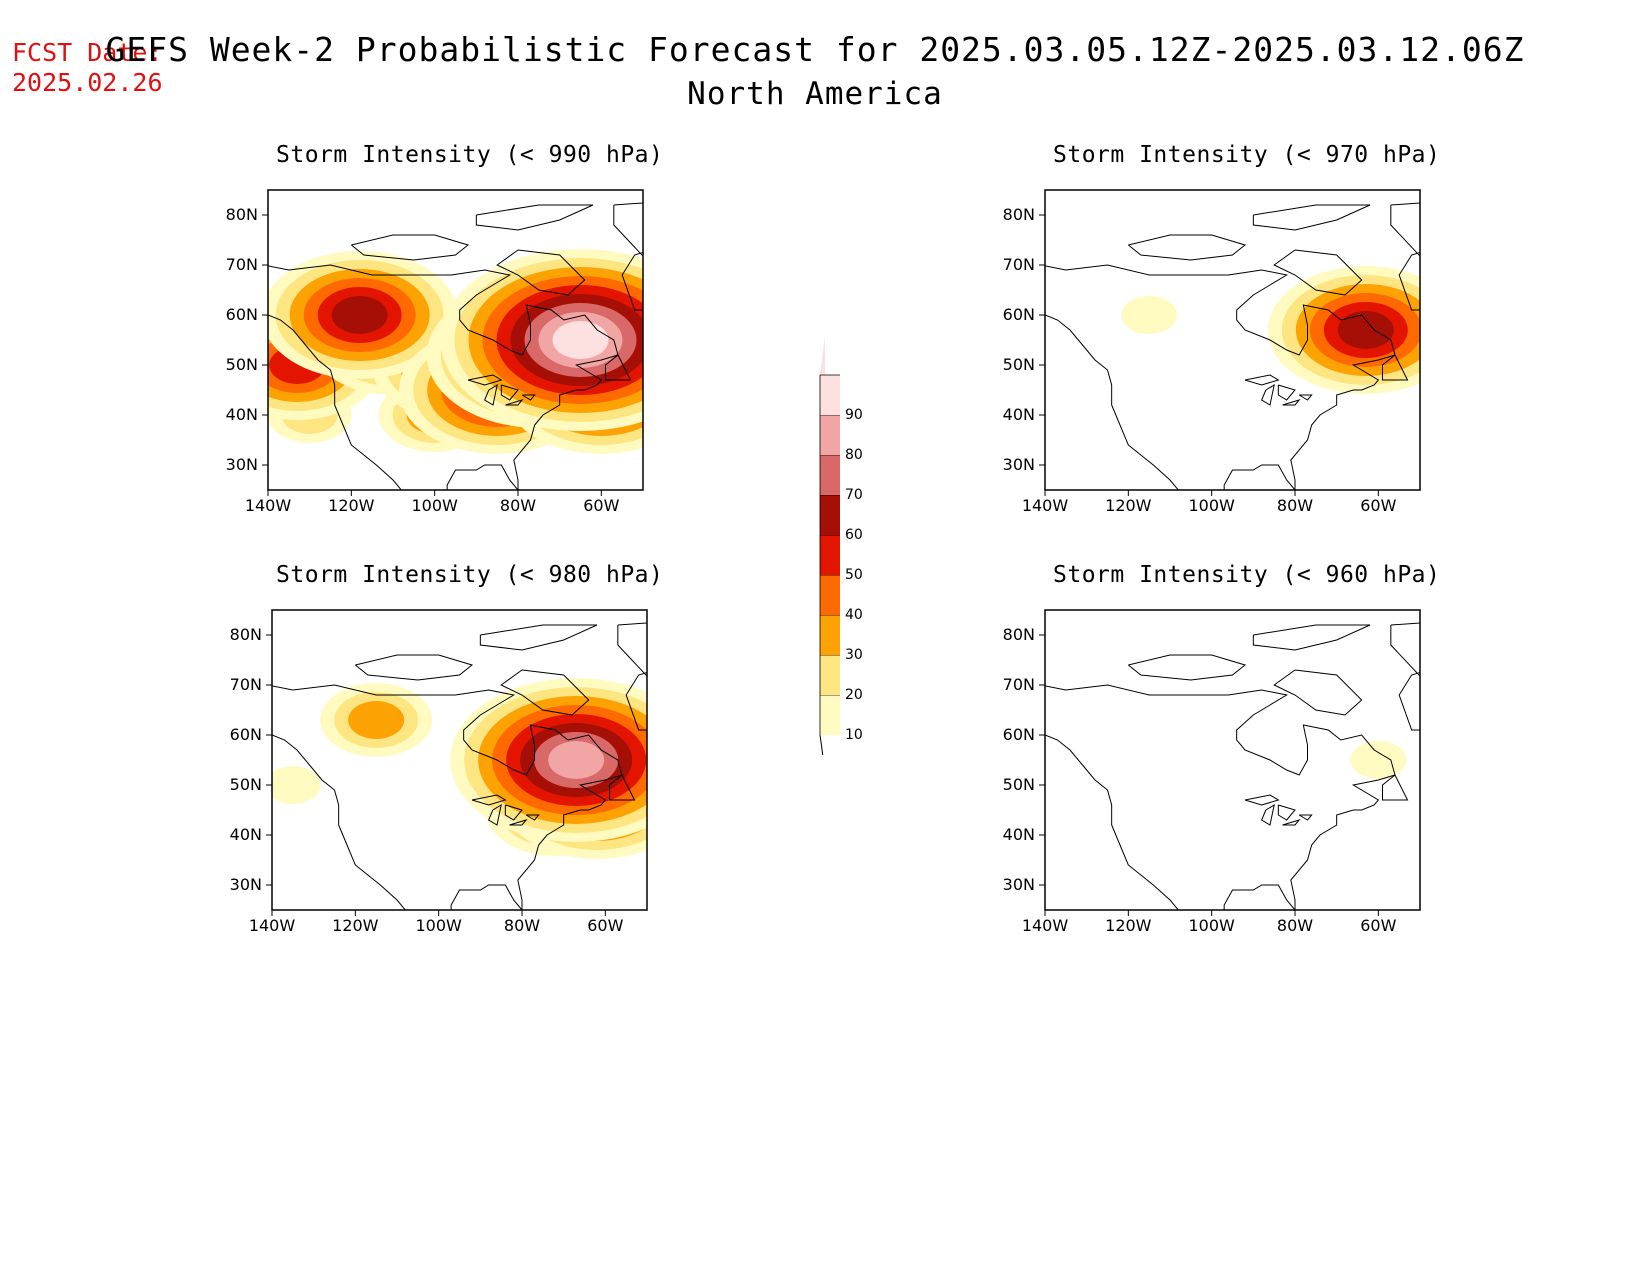 The image size is (1650, 1275). I want to click on map-panel-970: 80N 70N 60N 50N 40N 30N 140W 120W 100W 80W 60W, so click(1212, 352).